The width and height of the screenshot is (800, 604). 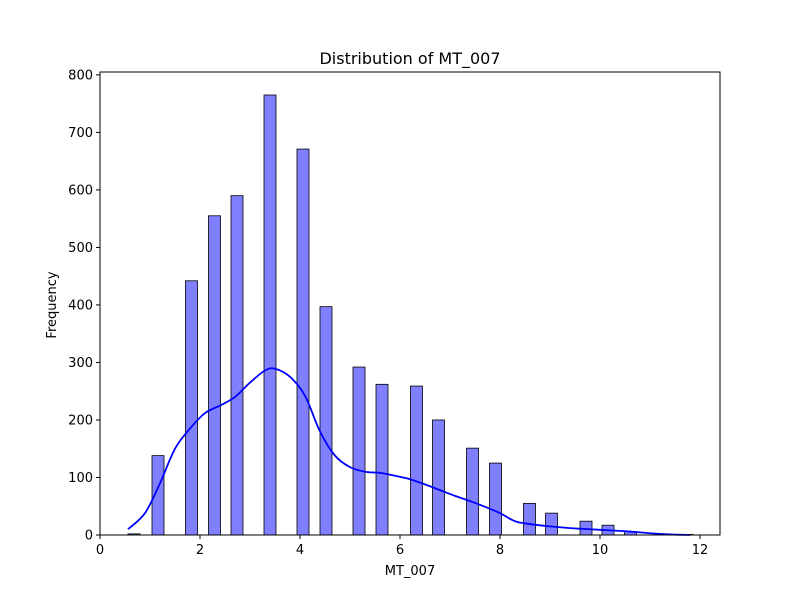 What do you see at coordinates (80, 133) in the screenshot?
I see `y-tick-label: 700` at bounding box center [80, 133].